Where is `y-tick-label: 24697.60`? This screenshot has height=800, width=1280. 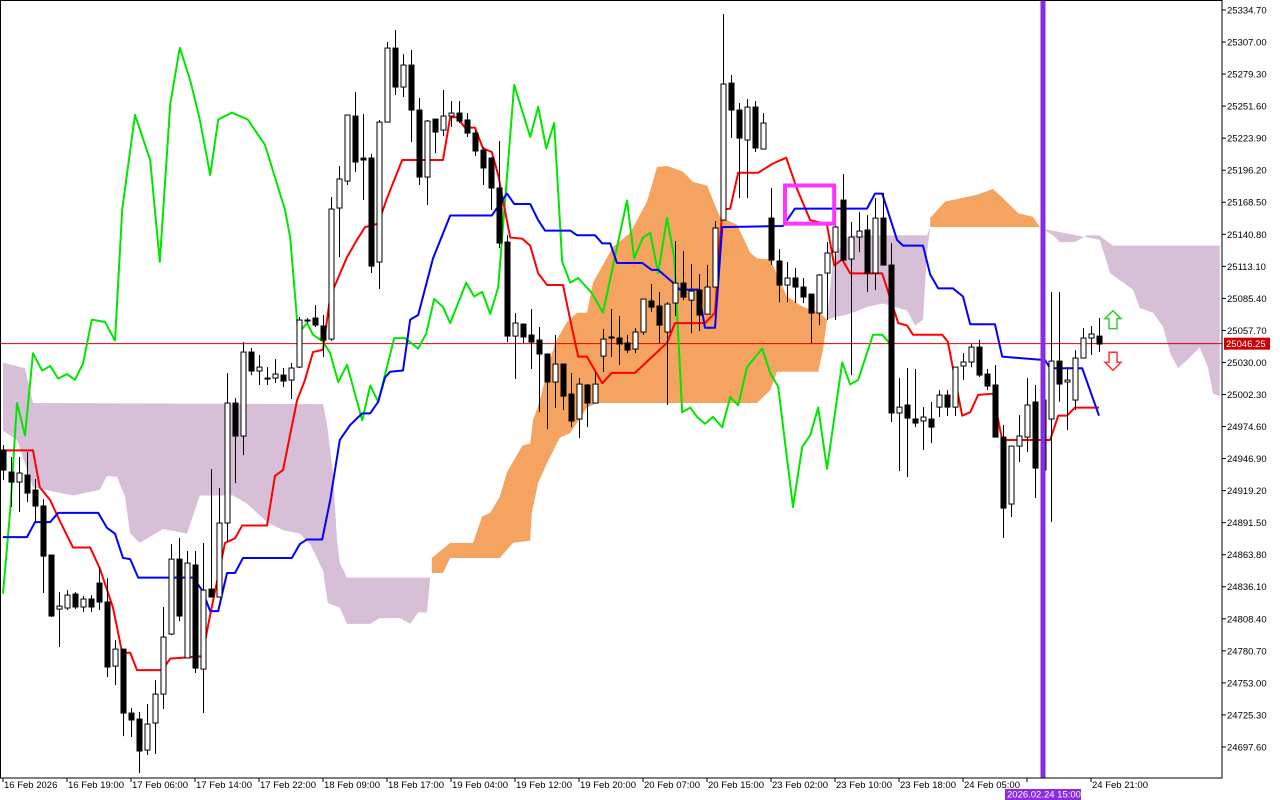
y-tick-label: 24697.60 is located at coordinates (1247, 747).